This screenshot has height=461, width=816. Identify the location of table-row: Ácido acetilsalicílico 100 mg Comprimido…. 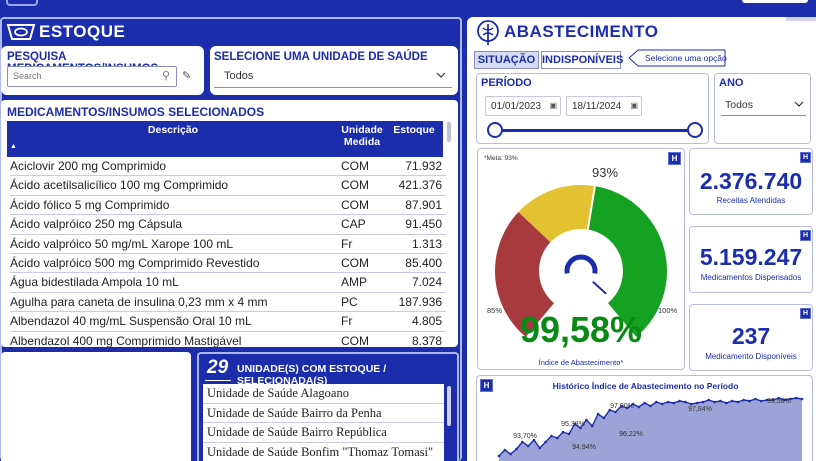
(228, 186).